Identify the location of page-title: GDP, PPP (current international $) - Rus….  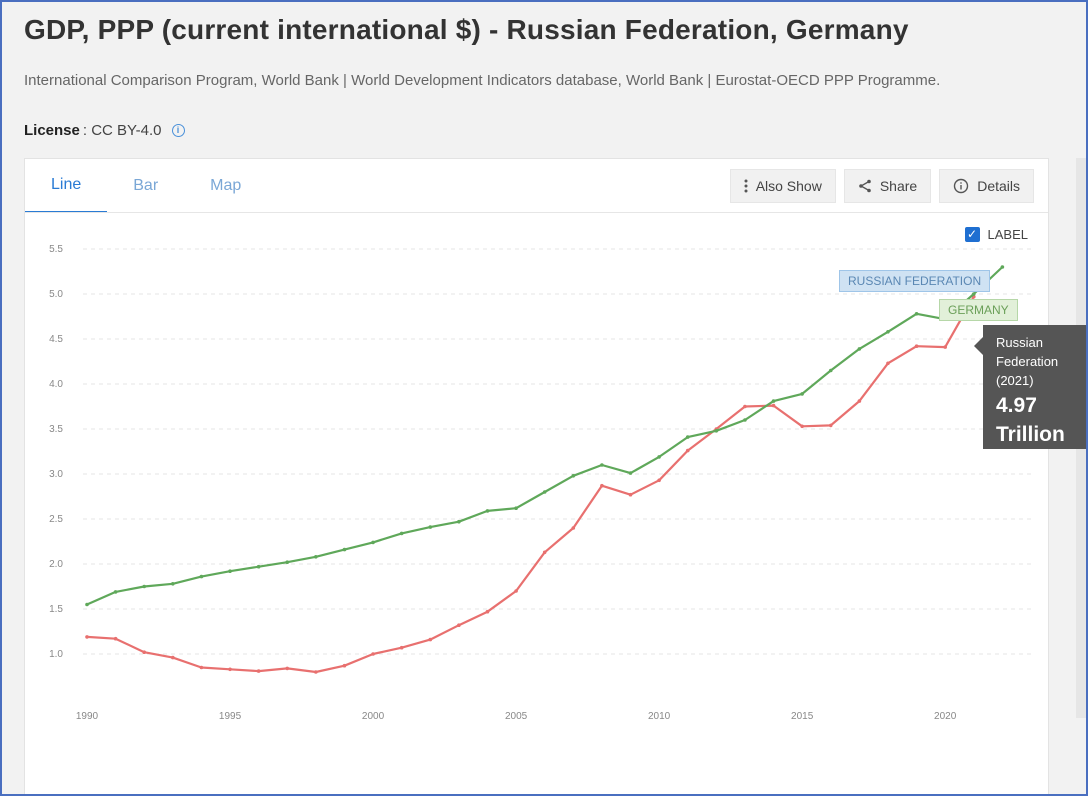
(466, 29).